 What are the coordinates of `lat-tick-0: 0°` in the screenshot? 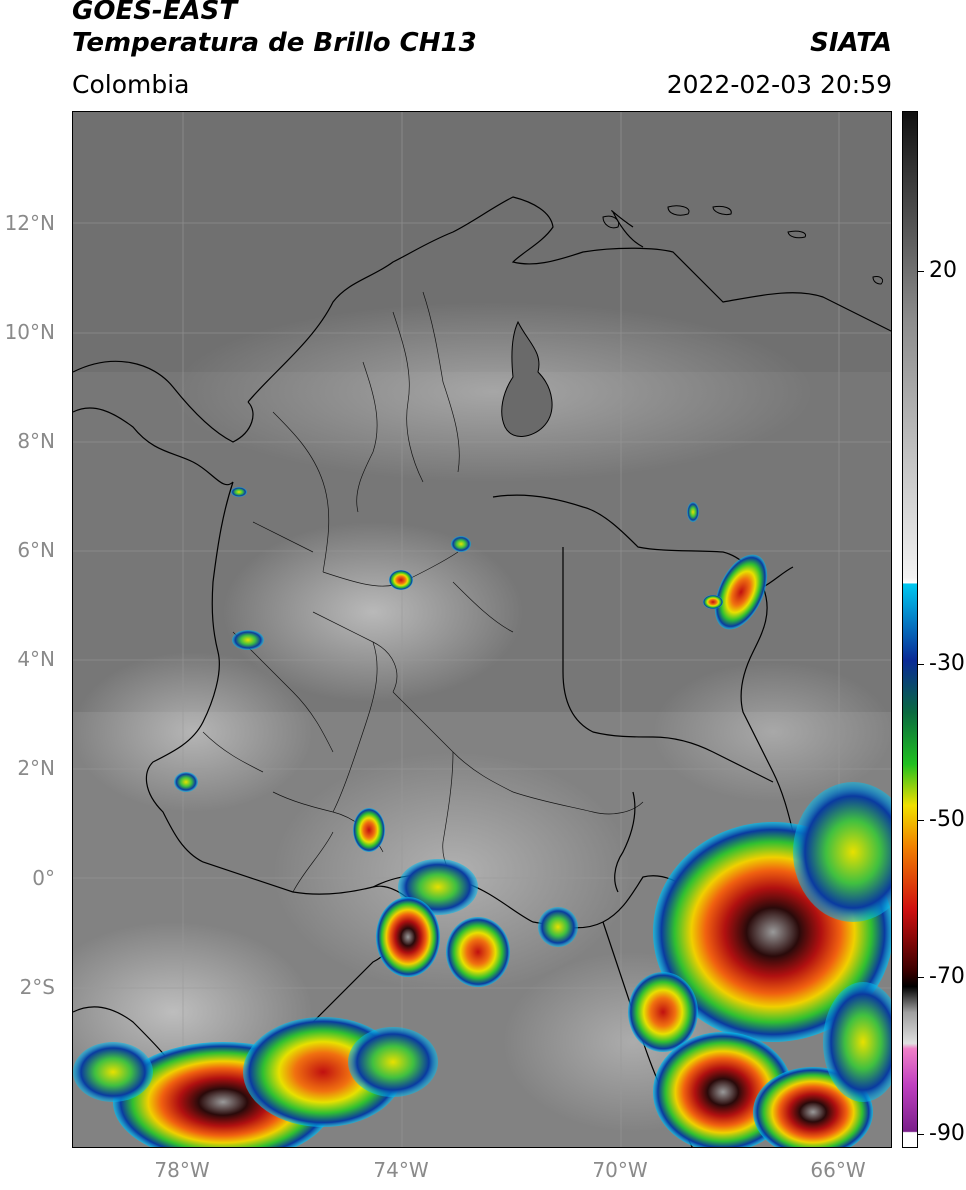 It's located at (43, 878).